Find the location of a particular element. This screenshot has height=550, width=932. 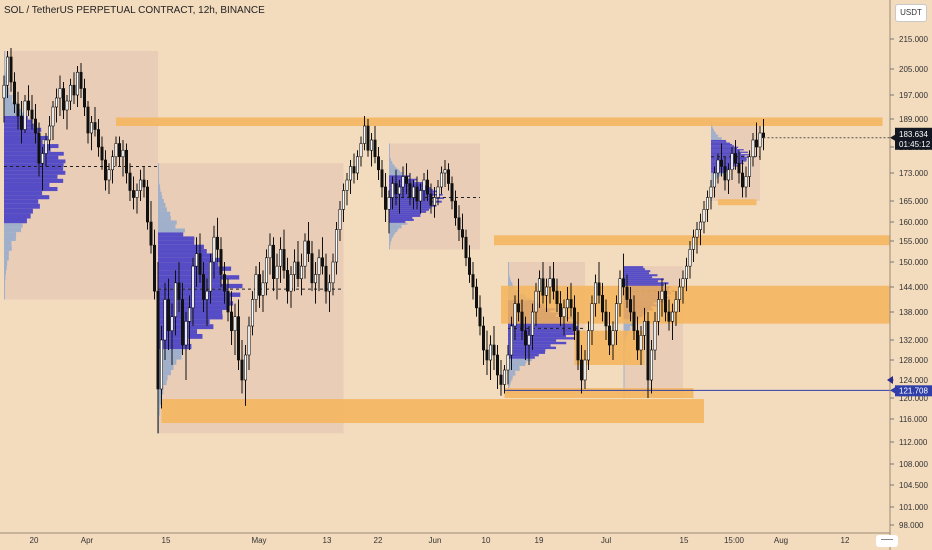

time-axis-settings-icon is located at coordinates (887, 541).